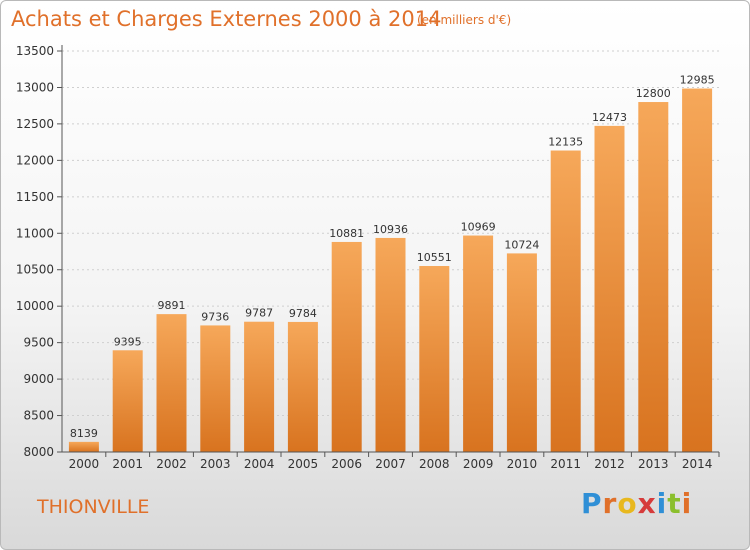  What do you see at coordinates (390, 464) in the screenshot?
I see `x-tick-label: 2007` at bounding box center [390, 464].